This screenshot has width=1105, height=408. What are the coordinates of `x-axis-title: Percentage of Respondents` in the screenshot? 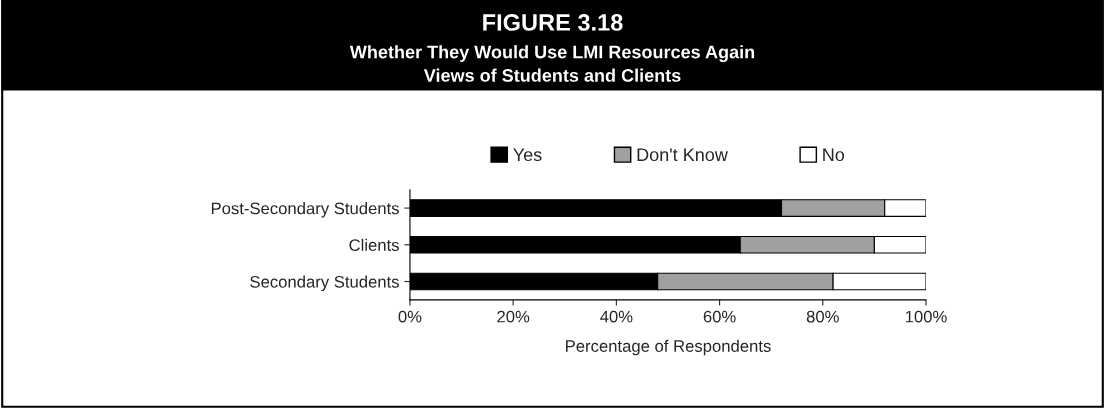 It's located at (668, 347).